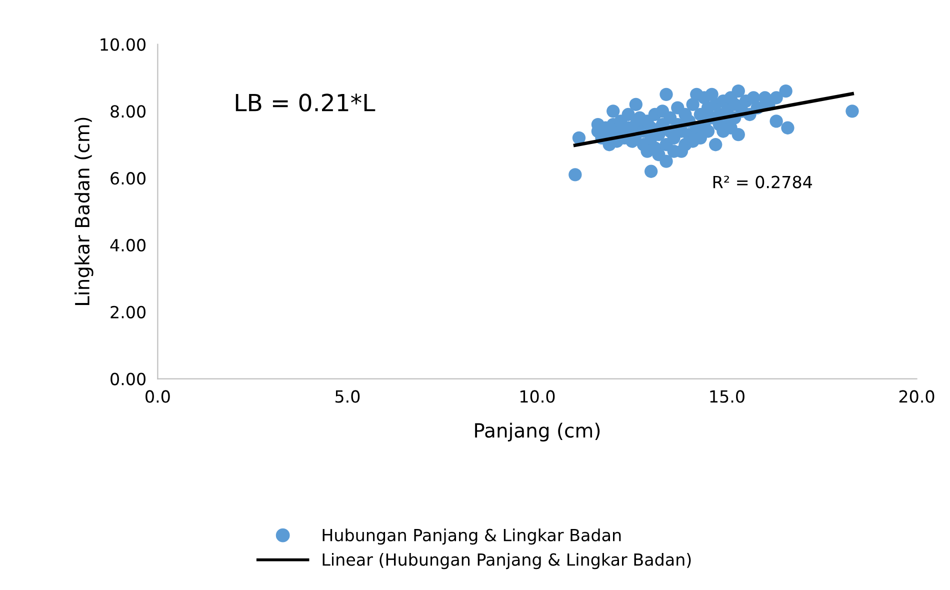 The height and width of the screenshot is (590, 950). What do you see at coordinates (306, 103) in the screenshot?
I see `annotation: LB = 0.21*L` at bounding box center [306, 103].